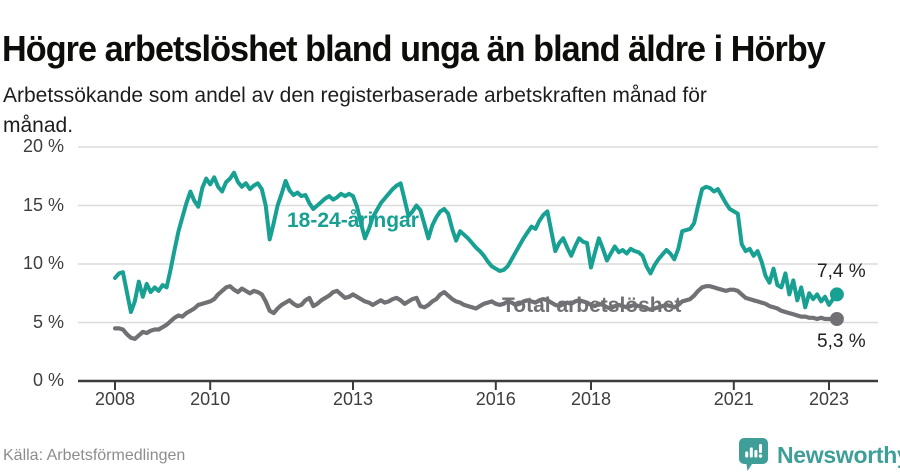  I want to click on total-end-value-annotation: 5,3 %, so click(841, 341).